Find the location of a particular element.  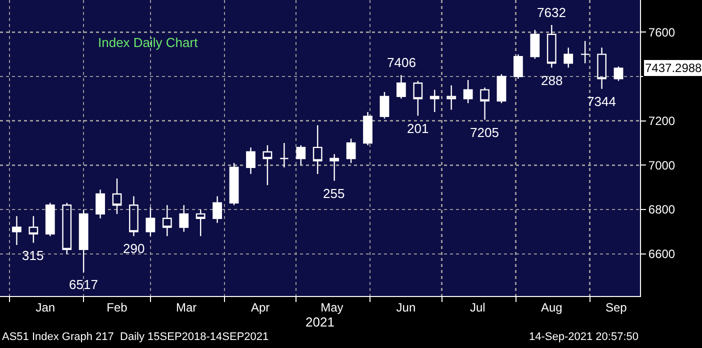

x-axis-title: 2021 is located at coordinates (320, 322).